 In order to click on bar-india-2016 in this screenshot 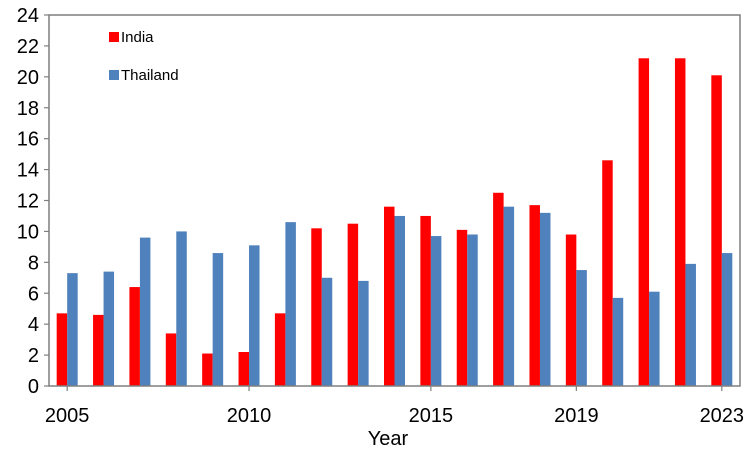, I will do `click(462, 307)`.